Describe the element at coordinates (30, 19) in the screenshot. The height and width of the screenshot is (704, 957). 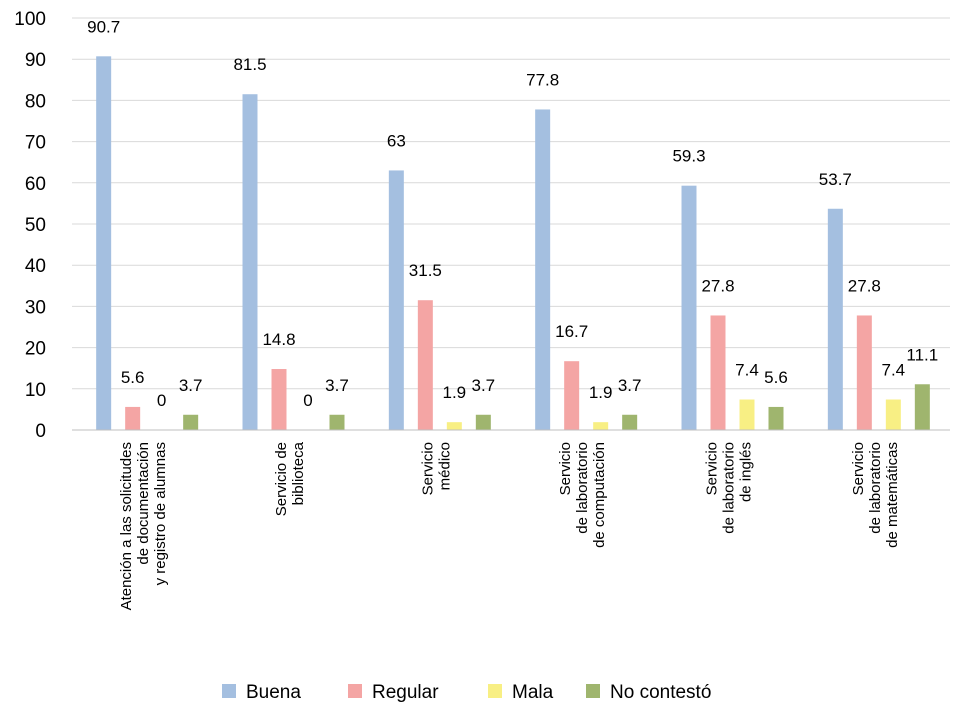
I see `y-tick-label: 100` at that location.